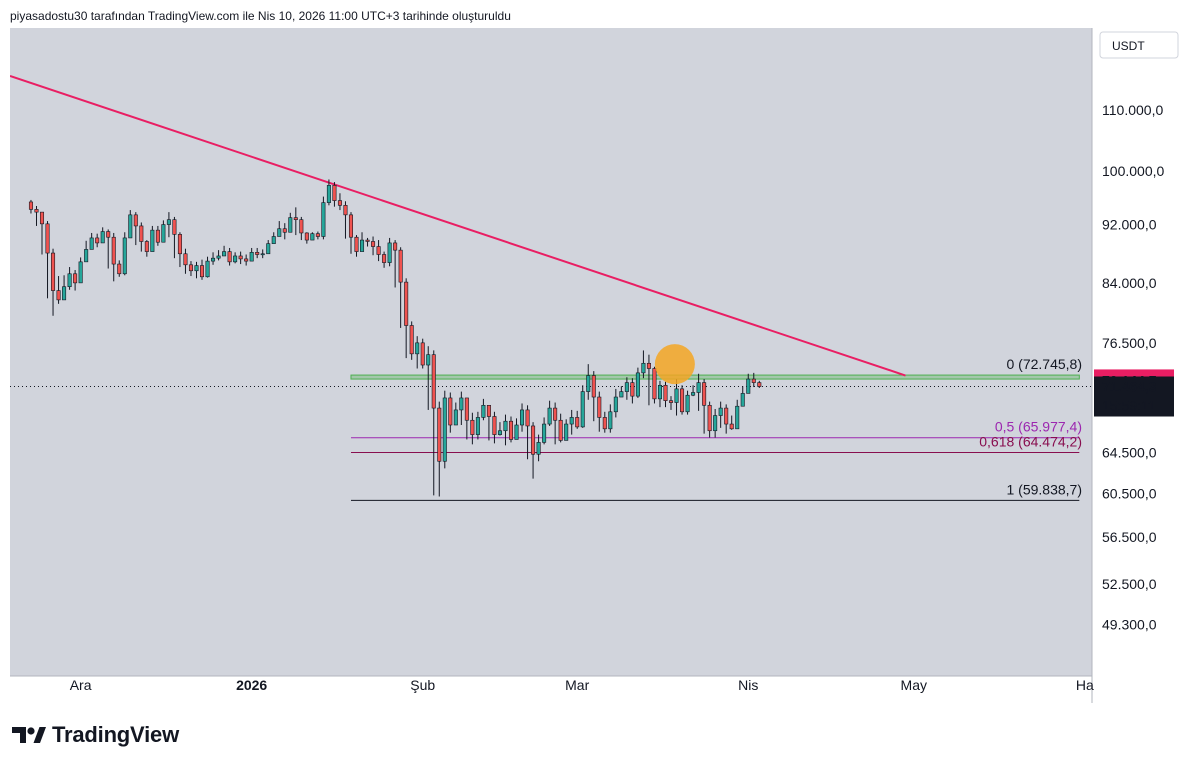 The width and height of the screenshot is (1199, 766). I want to click on time-tick-label: Mar, so click(577, 685).